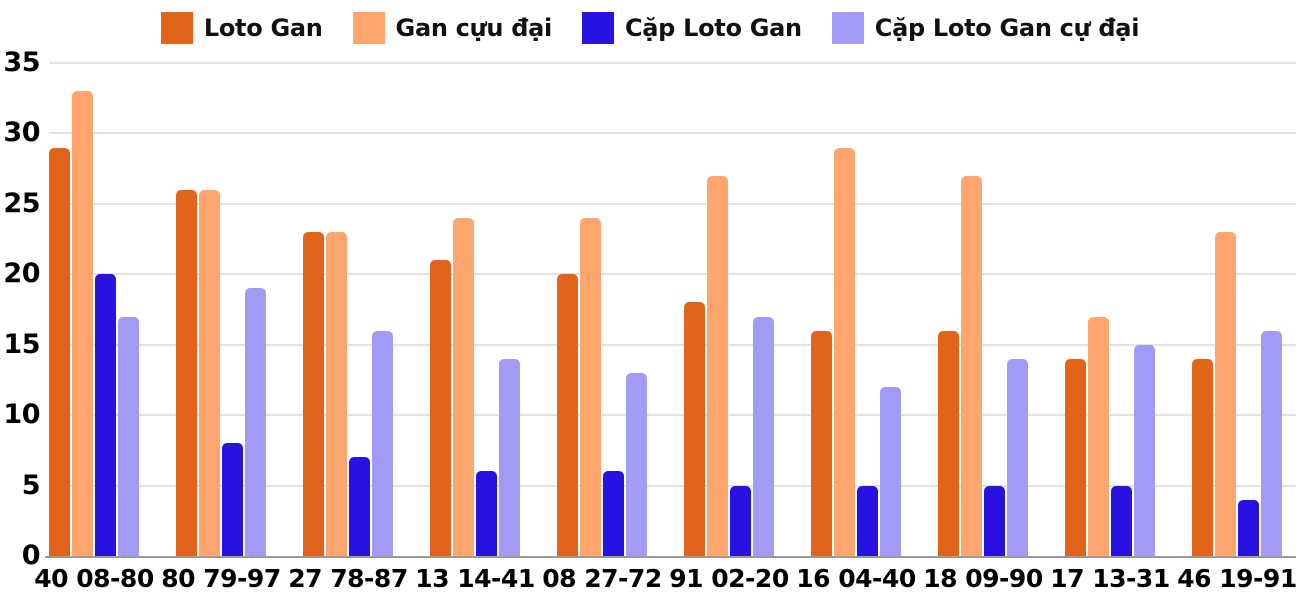 This screenshot has width=1300, height=600. Describe the element at coordinates (474, 28) in the screenshot. I see `legend-label-gan-cuu-ai: Gan cựu đại` at that location.